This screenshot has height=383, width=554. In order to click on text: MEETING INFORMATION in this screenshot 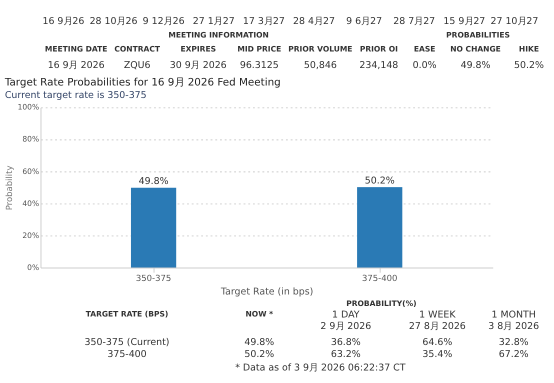, I will do `click(218, 35)`.